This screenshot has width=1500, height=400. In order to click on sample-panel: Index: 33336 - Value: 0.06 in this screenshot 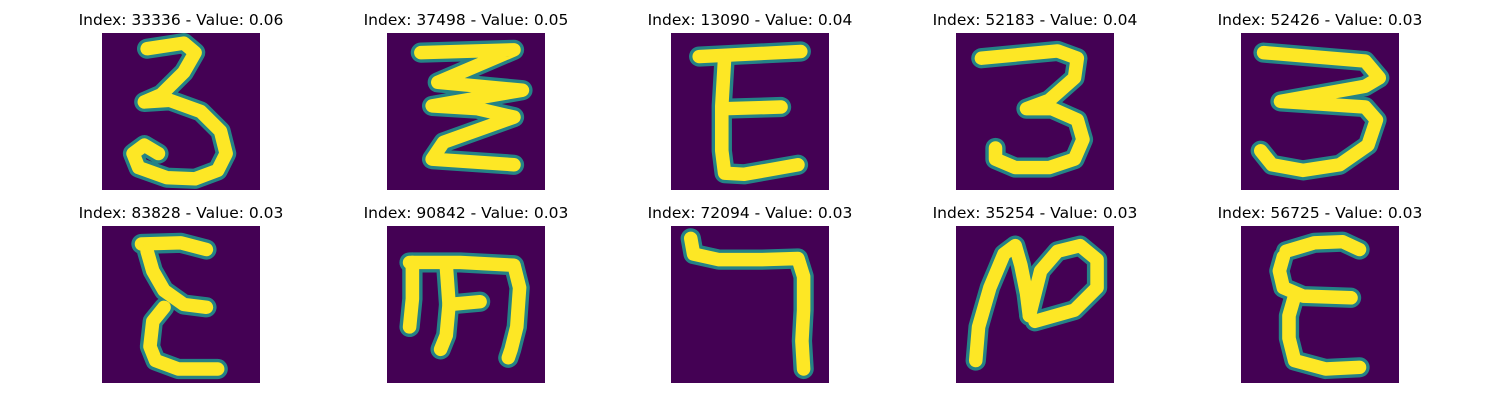, I will do `click(181, 102)`.